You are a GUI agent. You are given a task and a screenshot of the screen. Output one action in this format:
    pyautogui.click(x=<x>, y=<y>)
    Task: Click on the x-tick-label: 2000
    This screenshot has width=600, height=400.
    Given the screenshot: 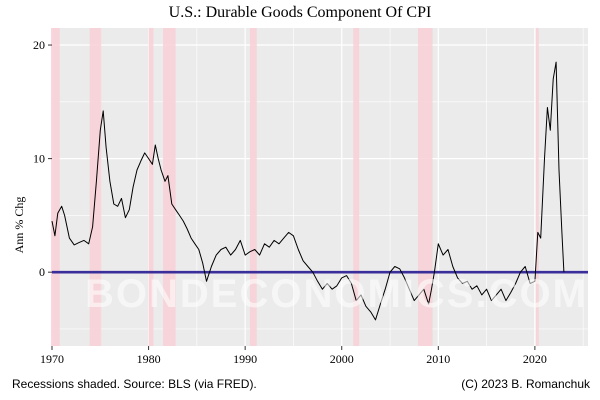 What is the action you would take?
    pyautogui.click(x=342, y=359)
    